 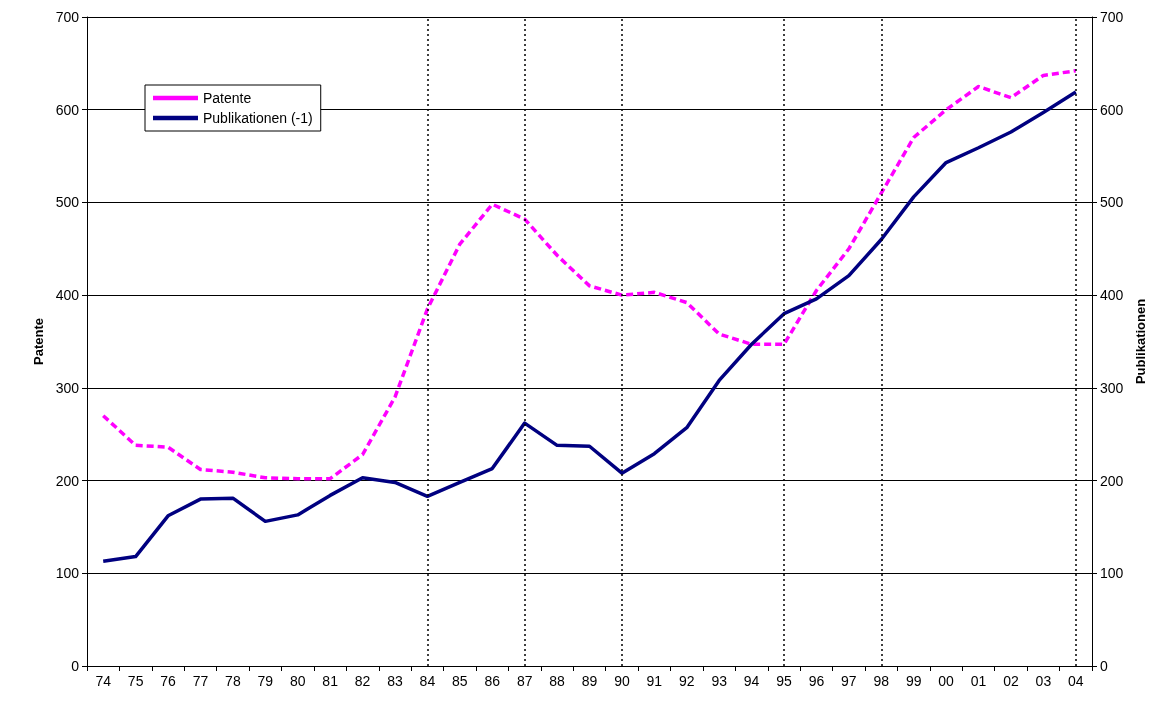 I want to click on y2-tick-label: 600, so click(x=1112, y=109).